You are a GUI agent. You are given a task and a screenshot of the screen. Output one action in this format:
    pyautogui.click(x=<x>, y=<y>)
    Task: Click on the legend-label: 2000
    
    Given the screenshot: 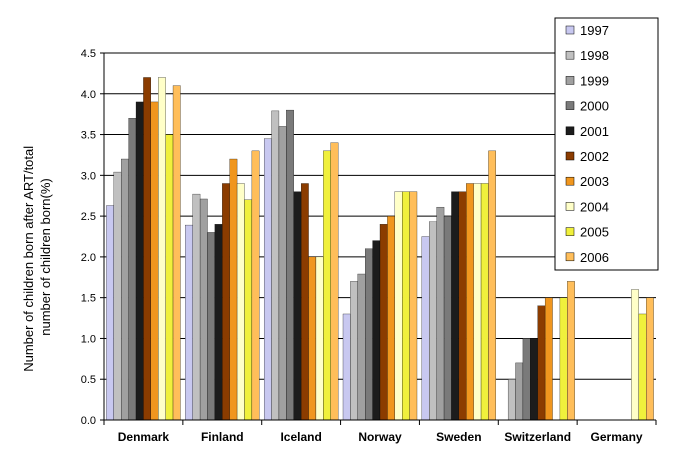 What is the action you would take?
    pyautogui.click(x=594, y=106)
    